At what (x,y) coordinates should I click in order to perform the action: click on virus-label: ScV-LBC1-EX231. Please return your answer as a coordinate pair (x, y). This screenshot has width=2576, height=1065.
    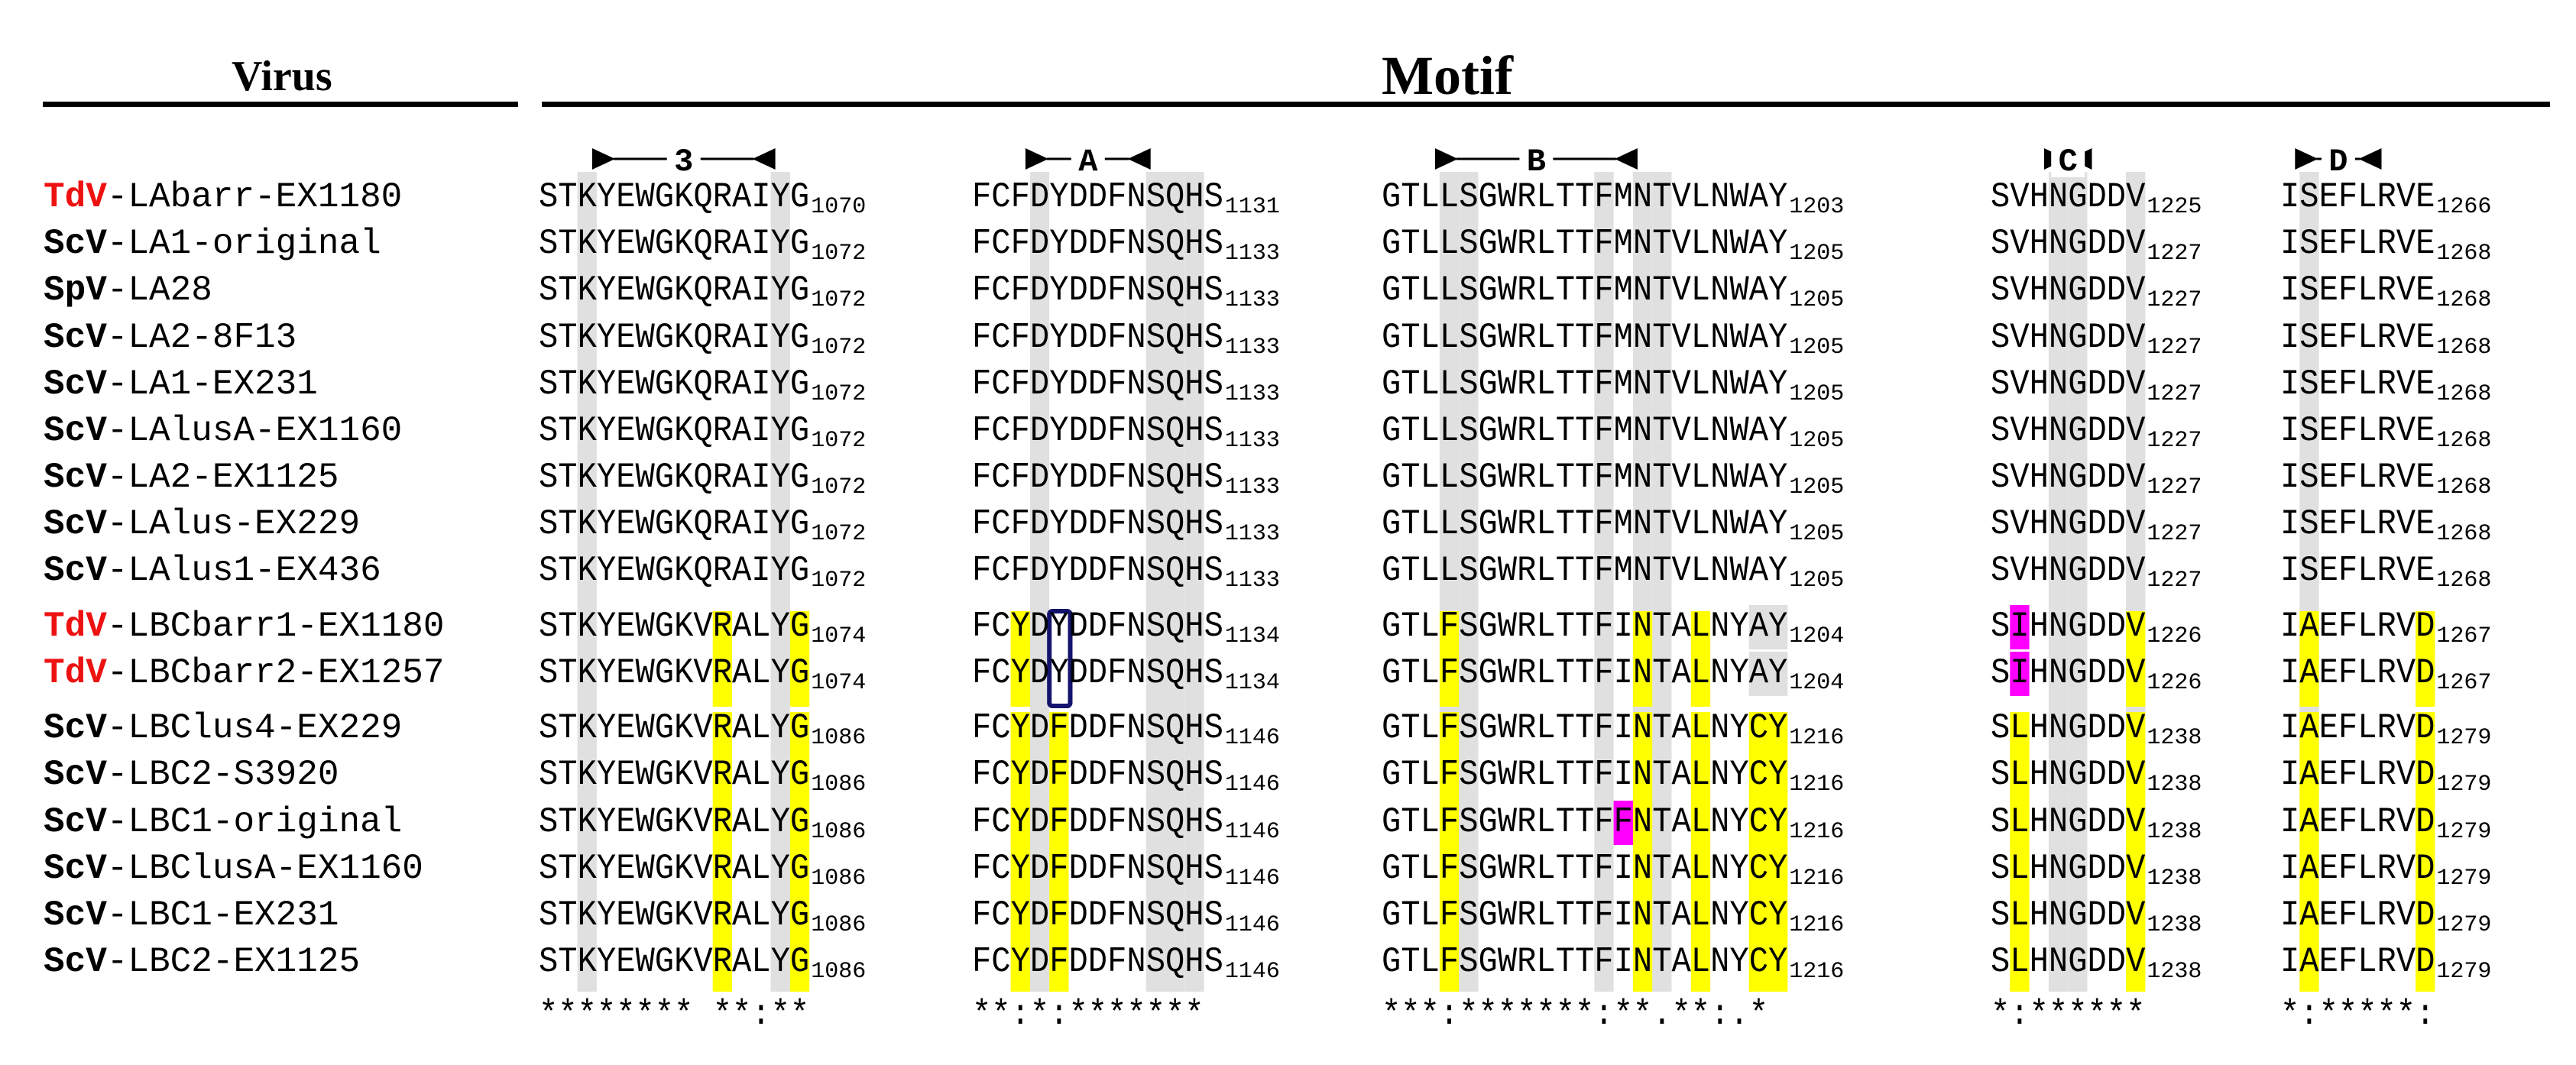
    Looking at the image, I should click on (191, 915).